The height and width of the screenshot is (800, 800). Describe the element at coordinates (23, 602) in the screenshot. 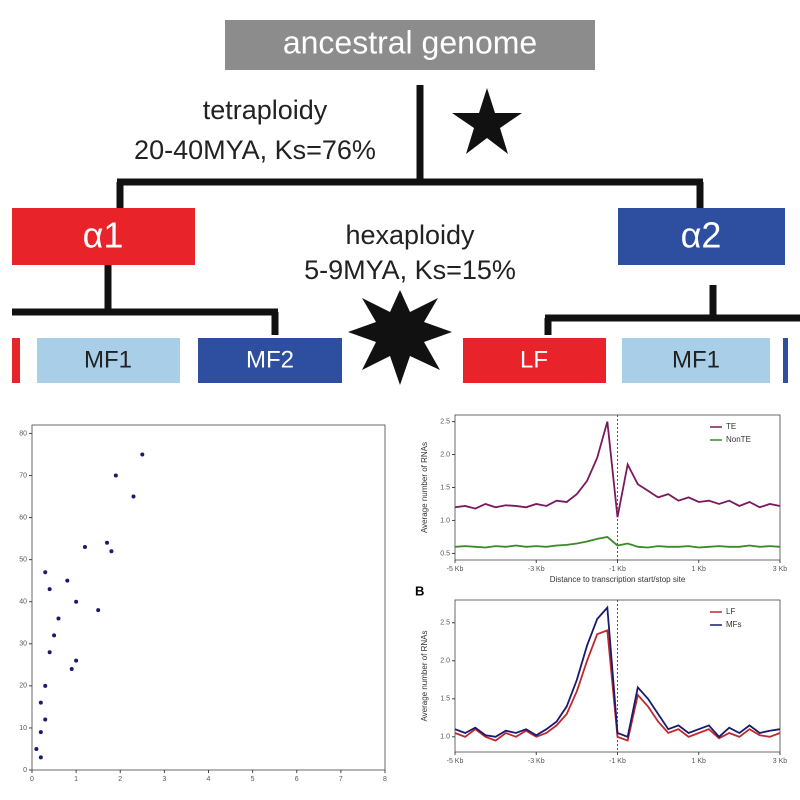

I see `y-tick-label: 40` at that location.